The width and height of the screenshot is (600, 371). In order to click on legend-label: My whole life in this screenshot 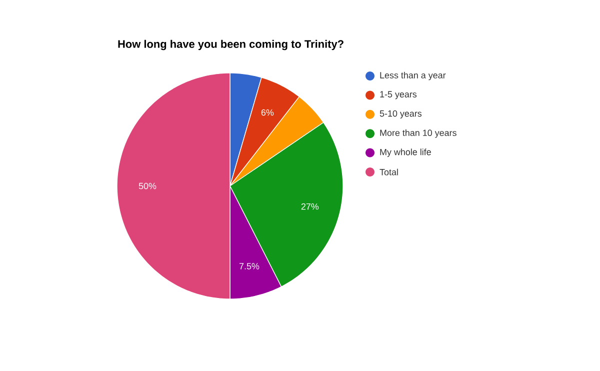, I will do `click(405, 152)`.